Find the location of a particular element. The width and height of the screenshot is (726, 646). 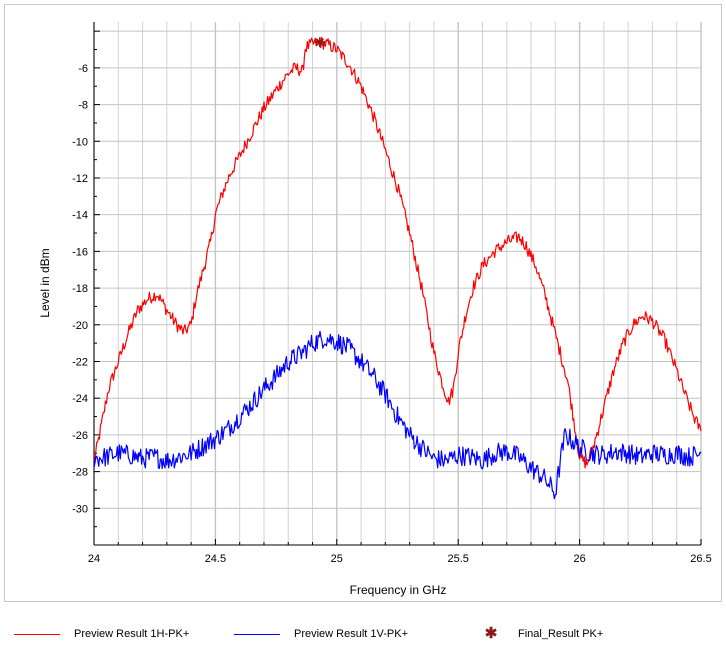

final-result-marker is located at coordinates (319, 42).